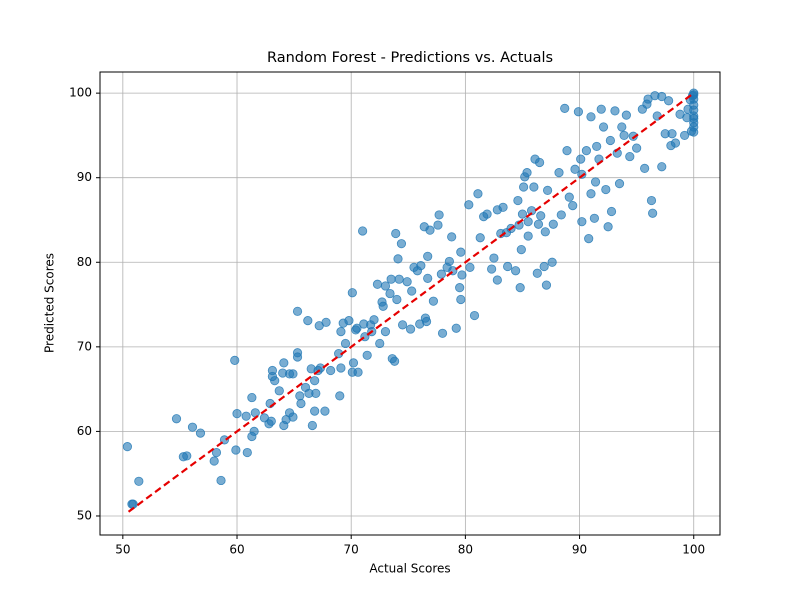  What do you see at coordinates (84, 431) in the screenshot?
I see `y-tick-label: 60` at bounding box center [84, 431].